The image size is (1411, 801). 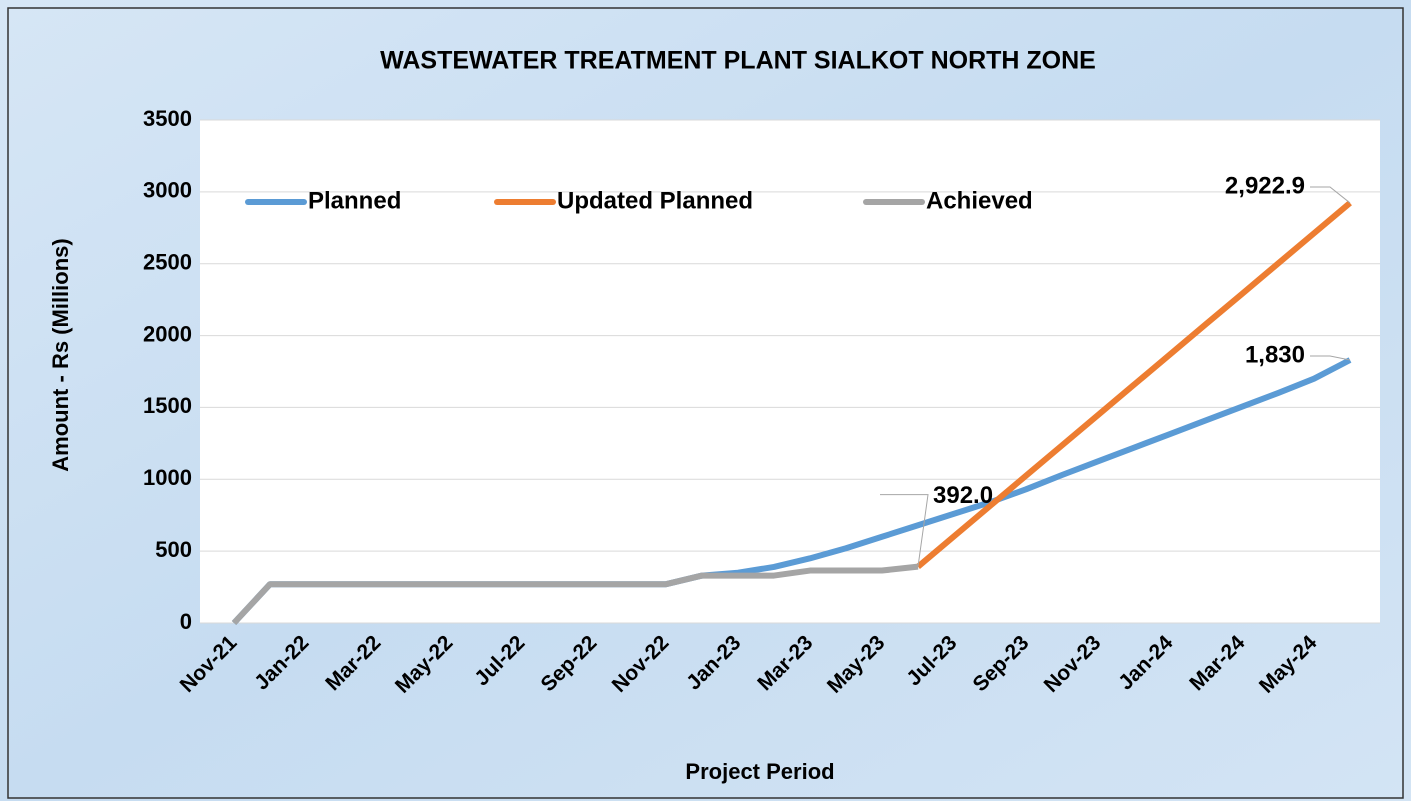 What do you see at coordinates (167, 405) in the screenshot?
I see `y-tick-label: 1500` at bounding box center [167, 405].